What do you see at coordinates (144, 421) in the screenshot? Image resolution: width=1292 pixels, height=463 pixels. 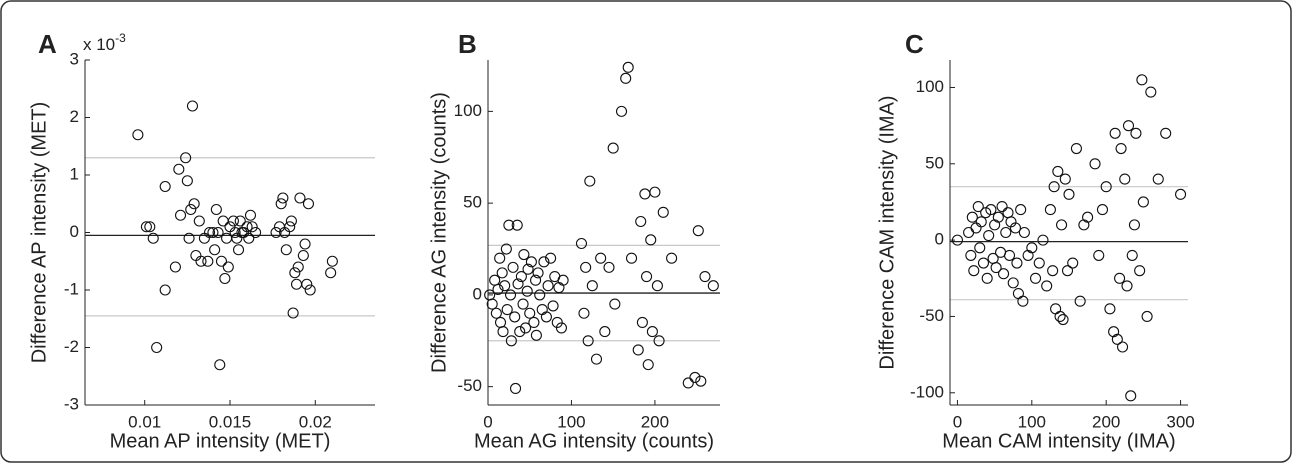 I see `x-tick-label: 0.01` at bounding box center [144, 421].